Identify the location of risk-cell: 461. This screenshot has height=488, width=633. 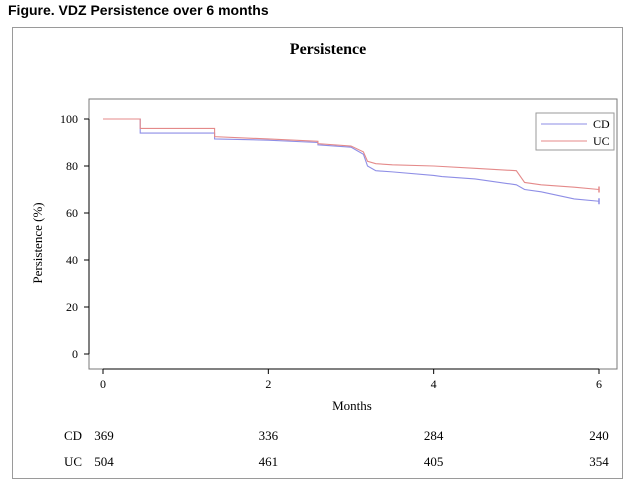
(269, 461).